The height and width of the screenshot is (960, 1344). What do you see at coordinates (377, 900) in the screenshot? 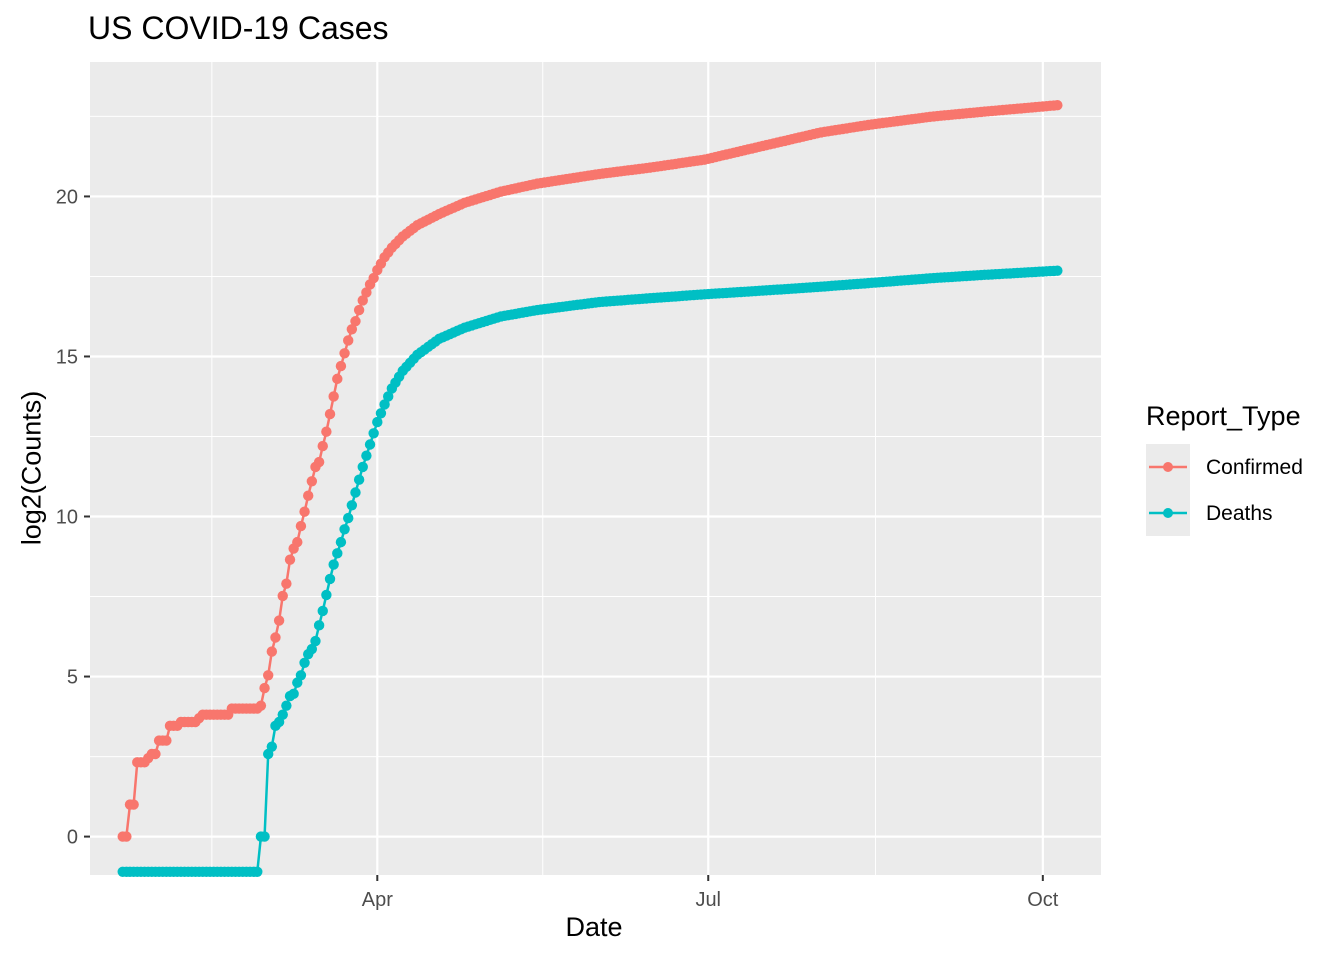
I see `x-tick-label: Apr` at bounding box center [377, 900].